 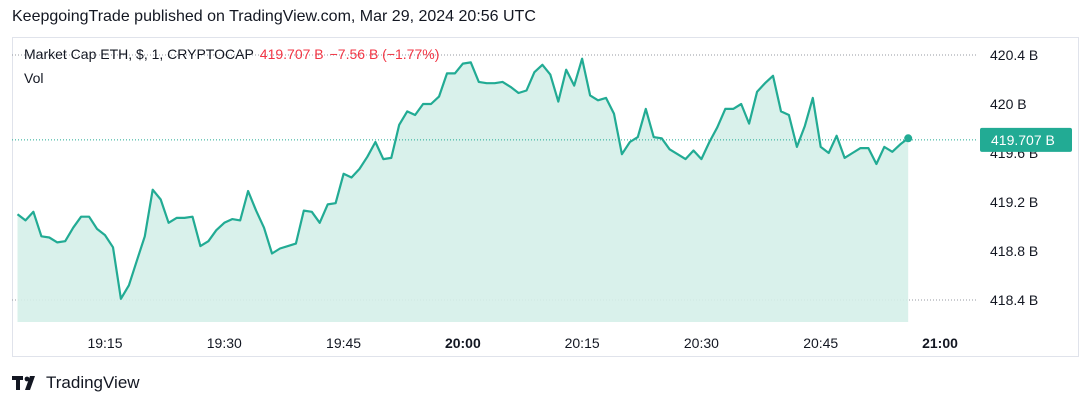 I want to click on tradingview-logo-icon, so click(x=23, y=383).